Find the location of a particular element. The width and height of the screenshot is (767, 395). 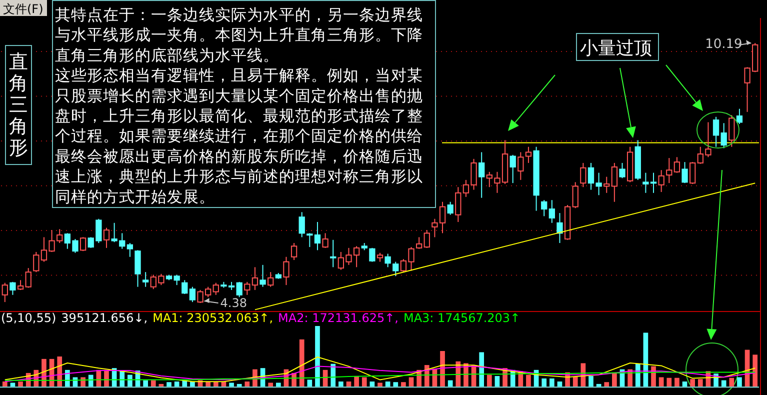

annotation: 最终会被愿出更高价格的新股东所吃掉，价格随后迅 is located at coordinates (239, 156).